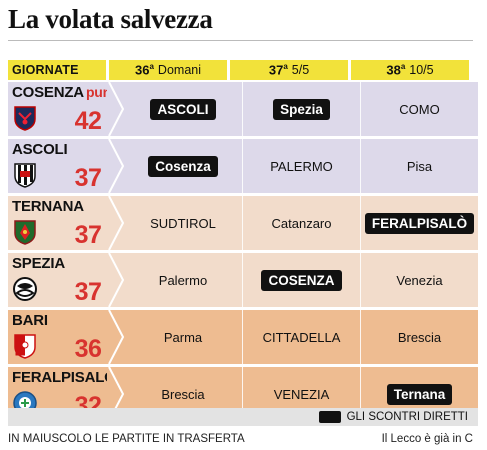  I want to click on ascoli-crest-icon, so click(25, 175).